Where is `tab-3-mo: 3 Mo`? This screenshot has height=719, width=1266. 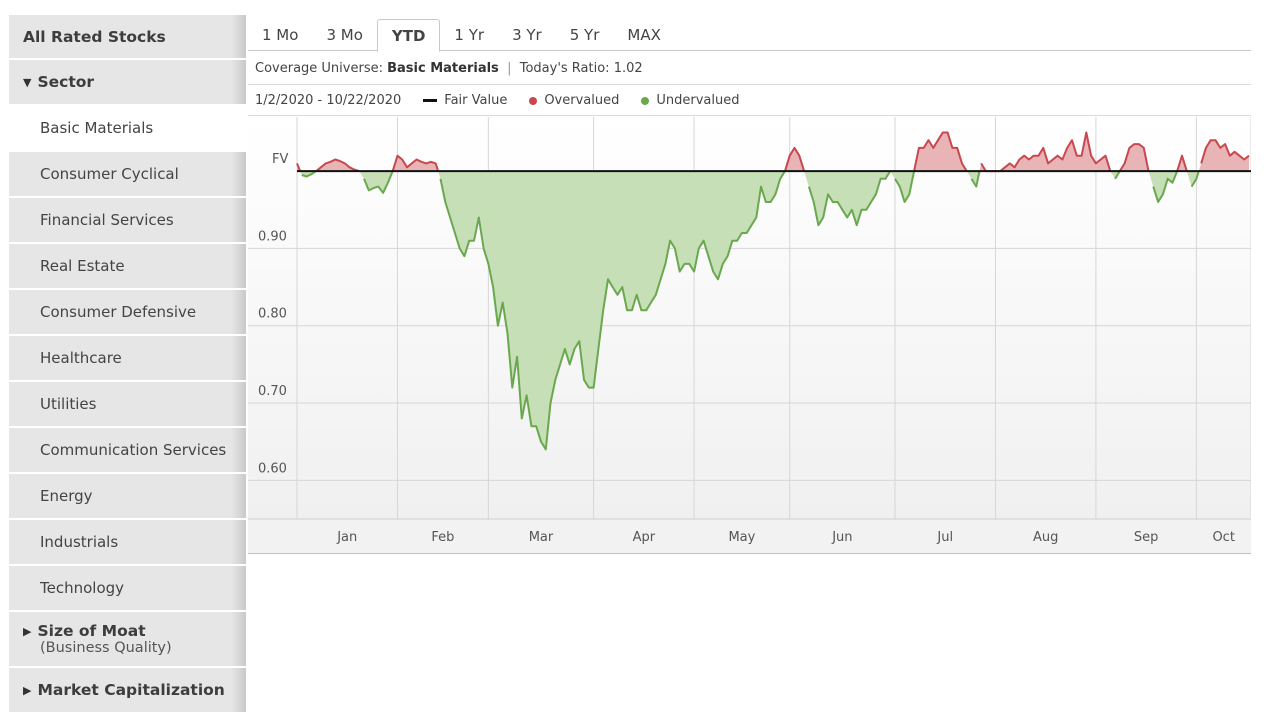
tab-3-mo: 3 Mo is located at coordinates (344, 35).